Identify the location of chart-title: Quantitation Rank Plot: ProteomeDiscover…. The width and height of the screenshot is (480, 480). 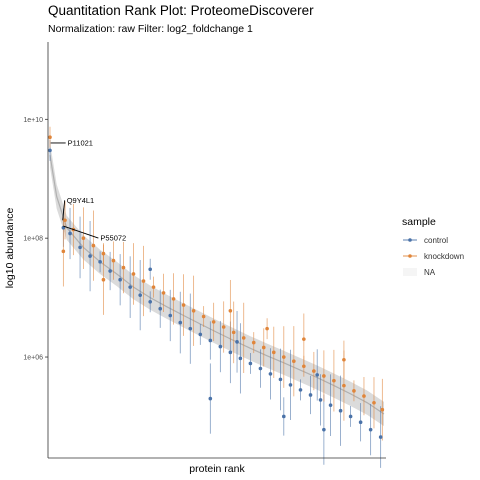
(181, 10).